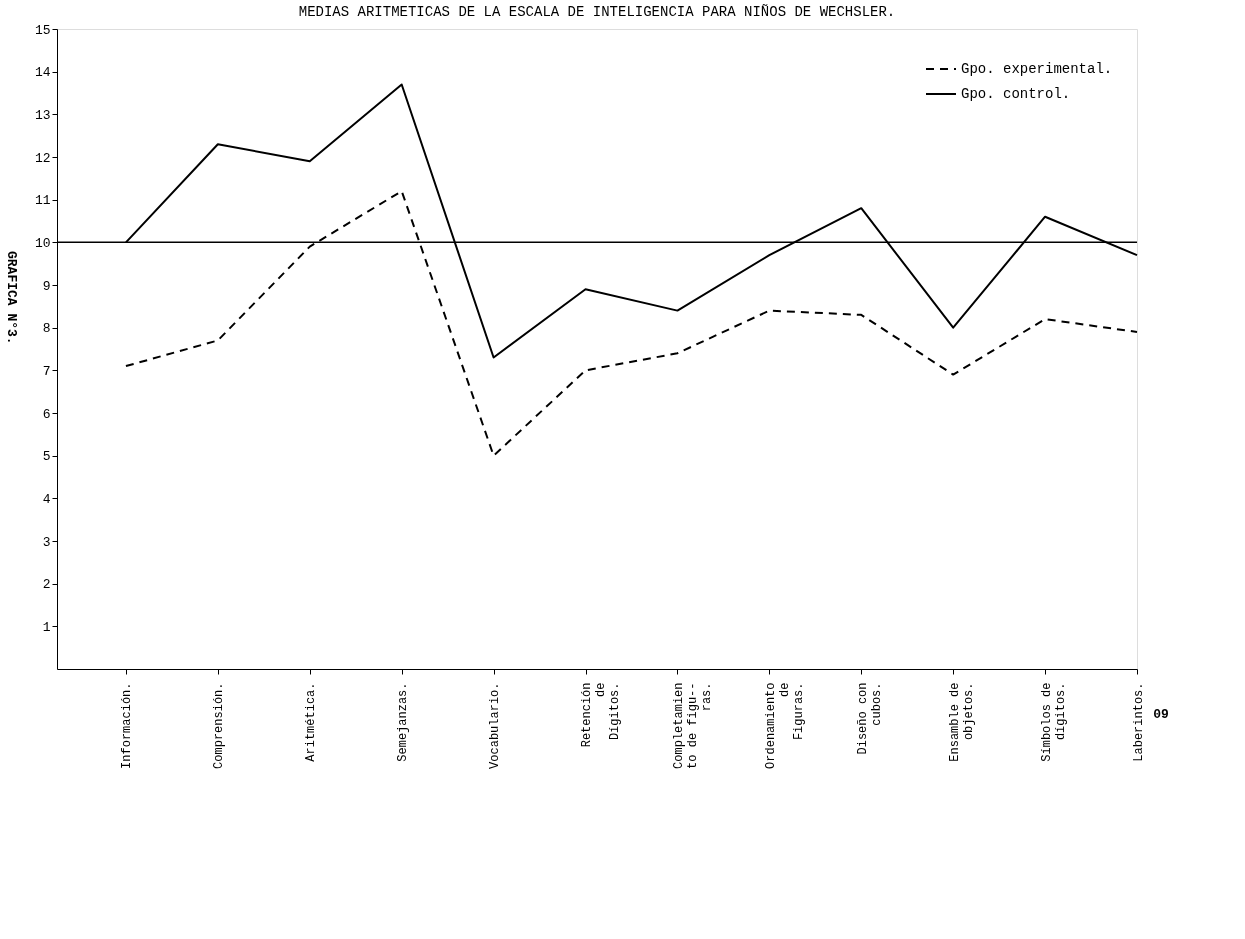 This screenshot has height=939, width=1245. Describe the element at coordinates (46, 371) in the screenshot. I see `y-tick-label: 7` at that location.